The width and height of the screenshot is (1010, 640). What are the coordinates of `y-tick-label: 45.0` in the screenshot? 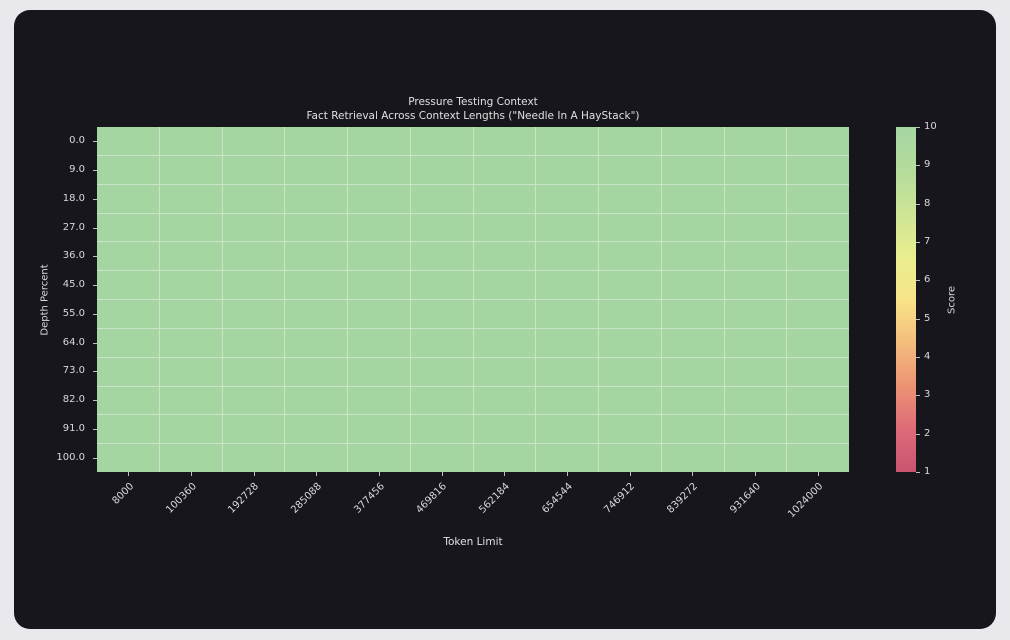 It's located at (73, 285).